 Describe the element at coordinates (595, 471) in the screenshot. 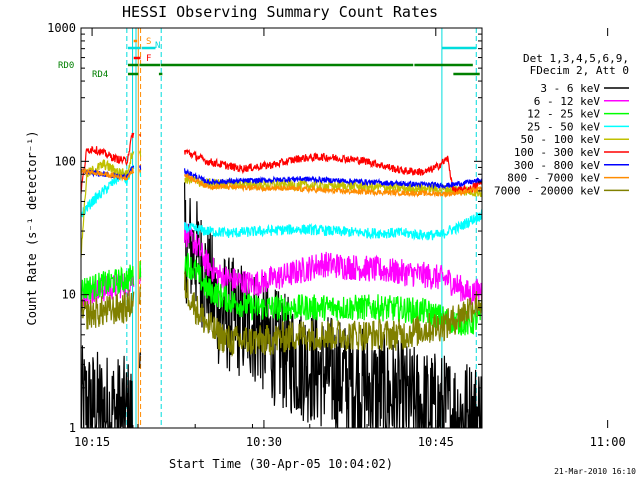

I see `plot-timestamp: 21-Mar-2010 16:10` at that location.